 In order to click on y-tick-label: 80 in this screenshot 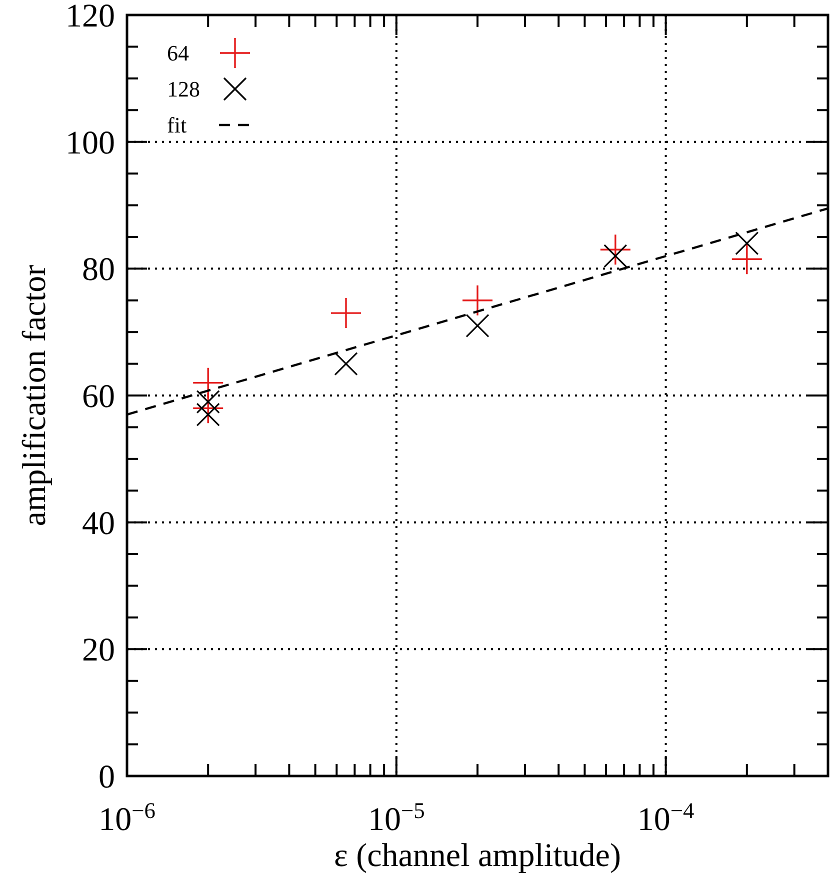, I will do `click(98, 270)`.